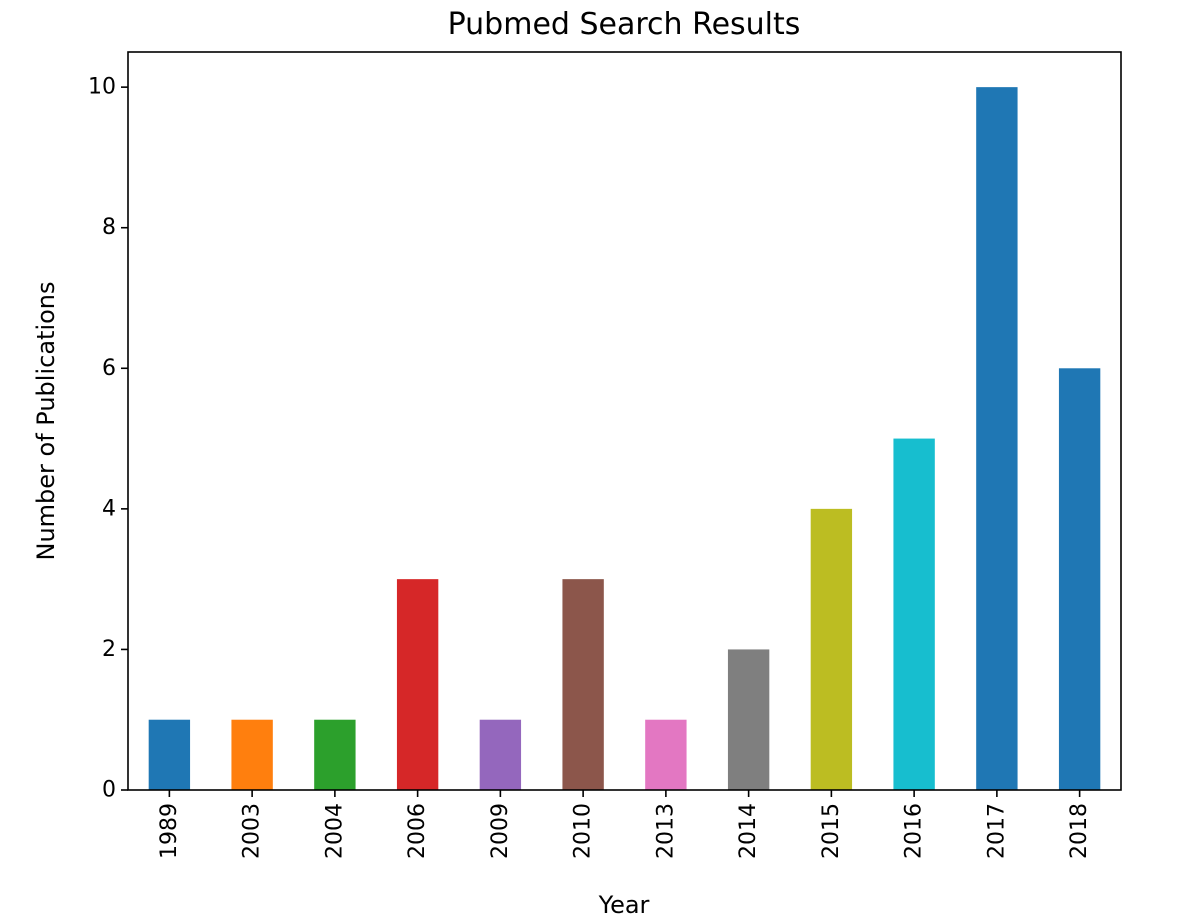  I want to click on bar-2006, so click(417, 684).